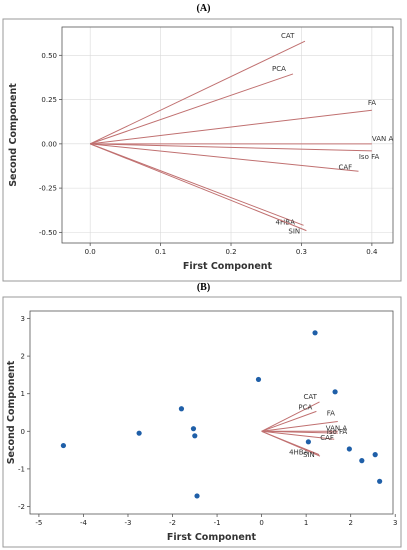 This screenshot has height=550, width=407. What do you see at coordinates (217, 523) in the screenshot?
I see `x-tick-label: -1` at bounding box center [217, 523].